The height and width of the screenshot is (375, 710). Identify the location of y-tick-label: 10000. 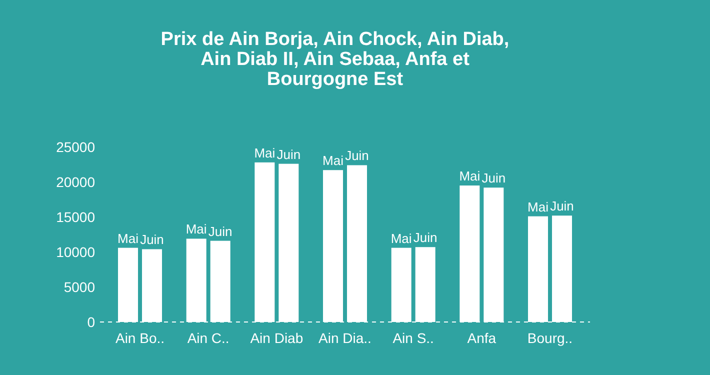
(76, 252).